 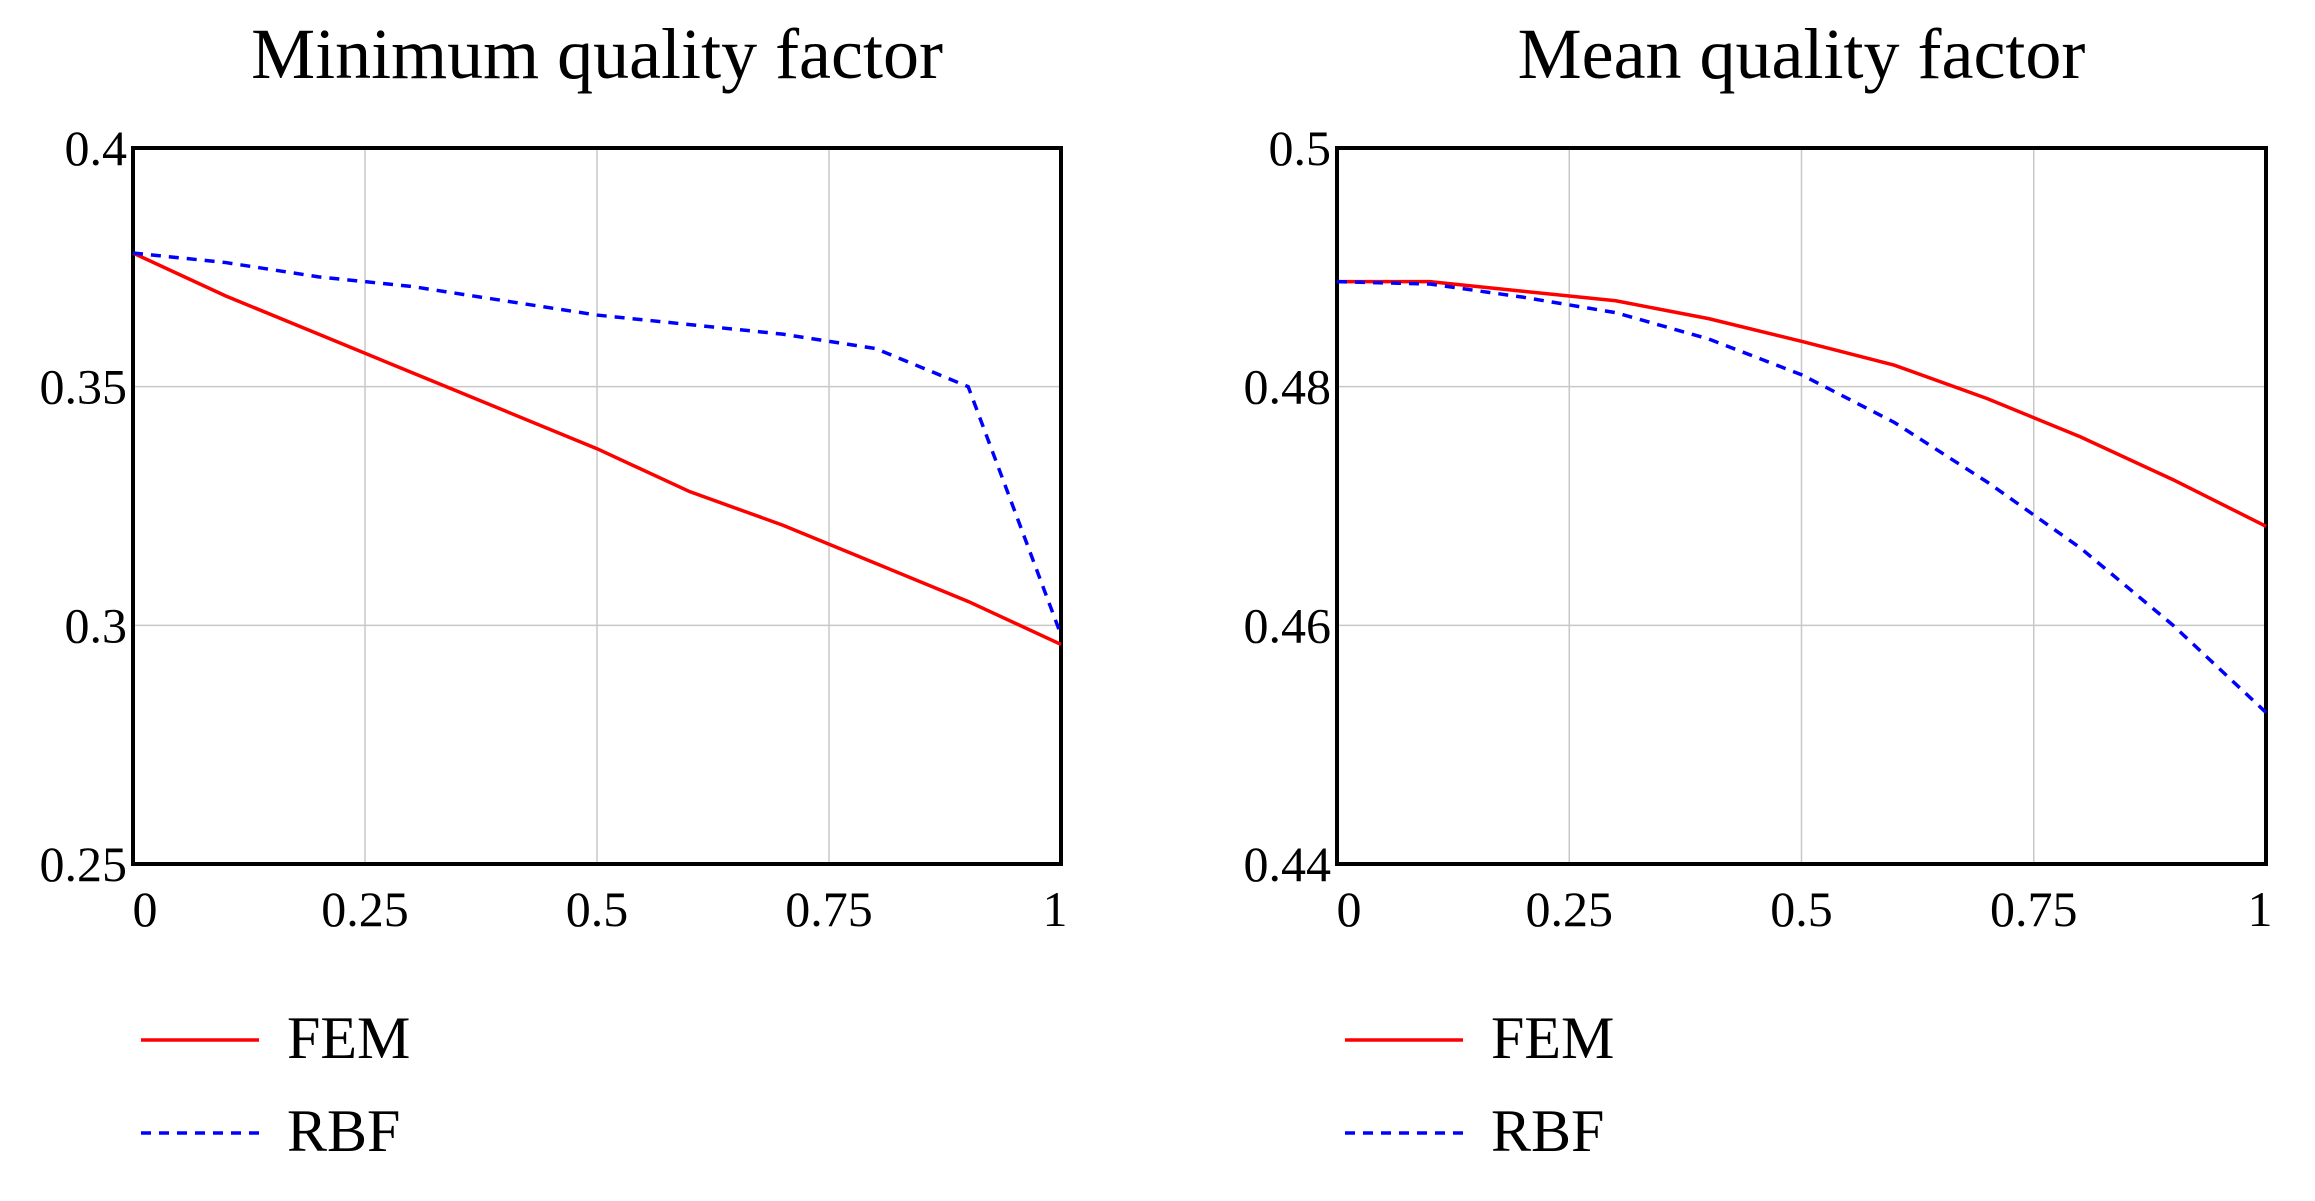 I want to click on y-tick-label: 0.3, so click(x=96, y=625).